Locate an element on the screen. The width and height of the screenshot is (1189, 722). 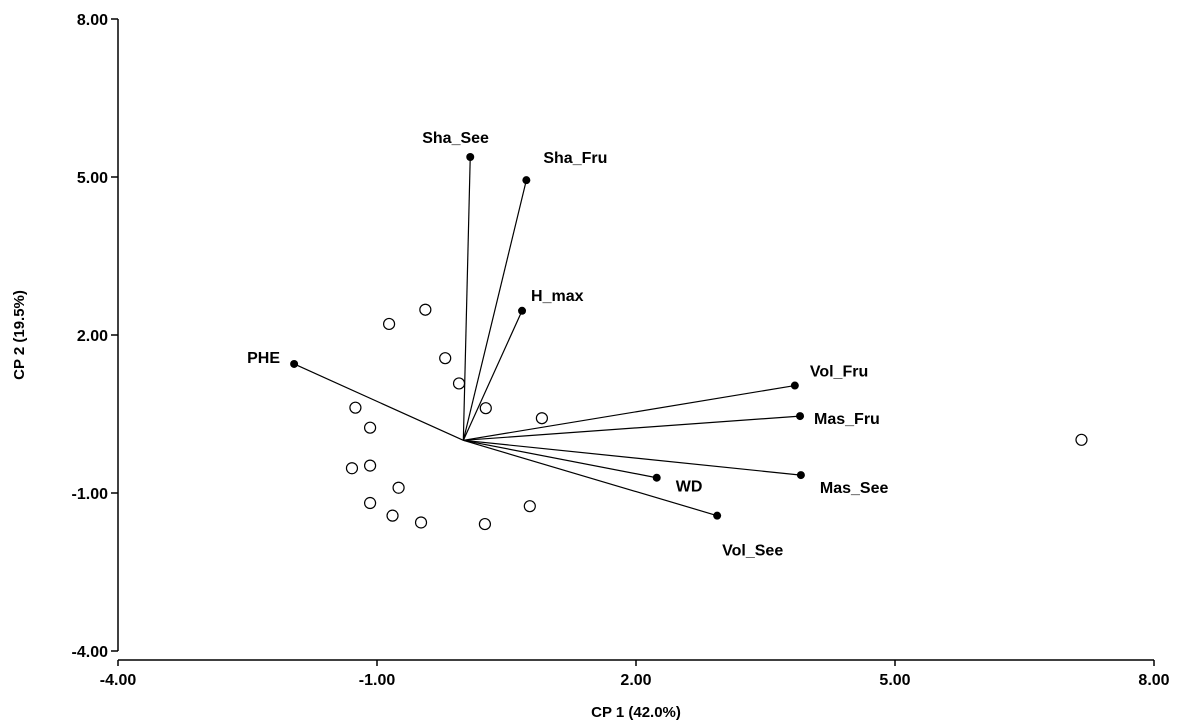
y-ticks: -4.00 -1.00 2.00 5.00 8.00 is located at coordinates (95, 336).